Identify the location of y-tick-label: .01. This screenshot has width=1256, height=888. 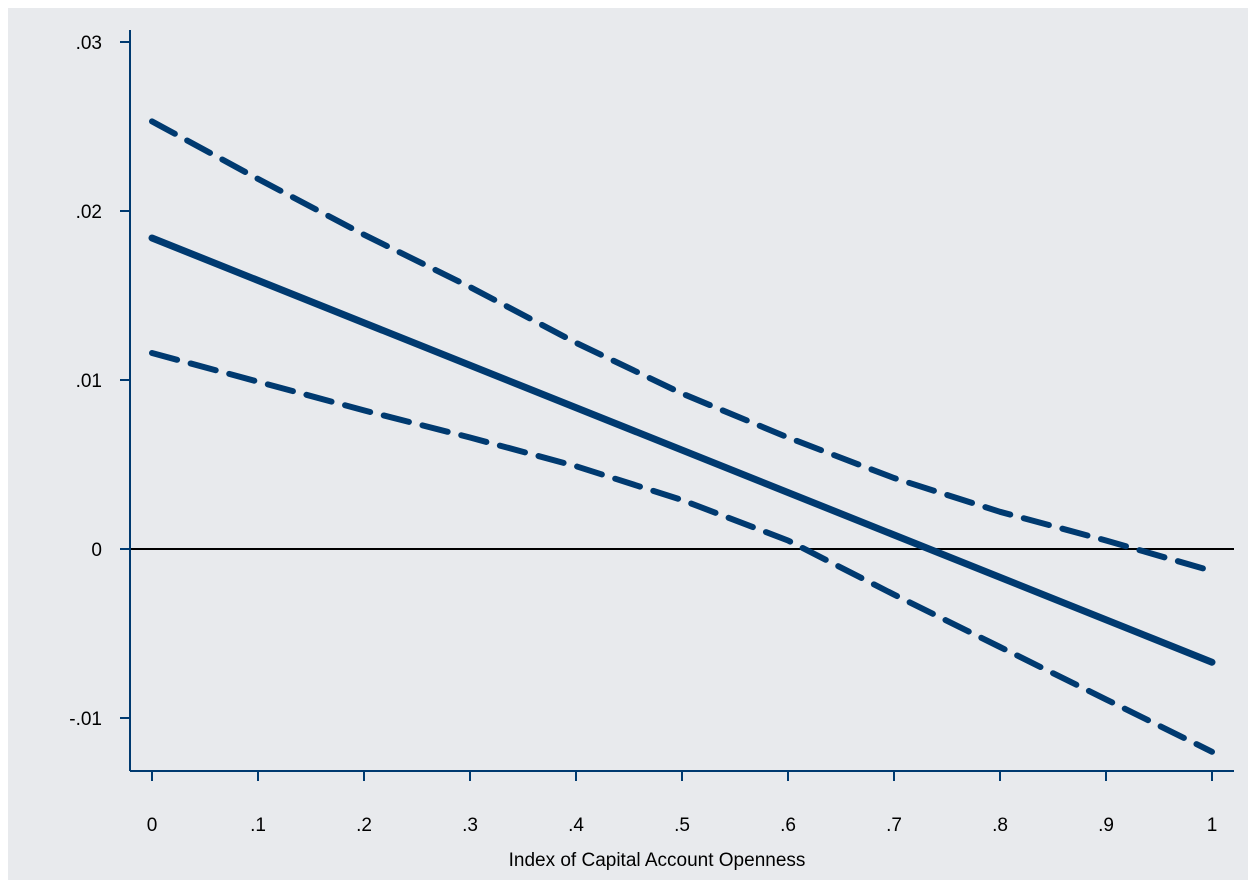
(89, 381).